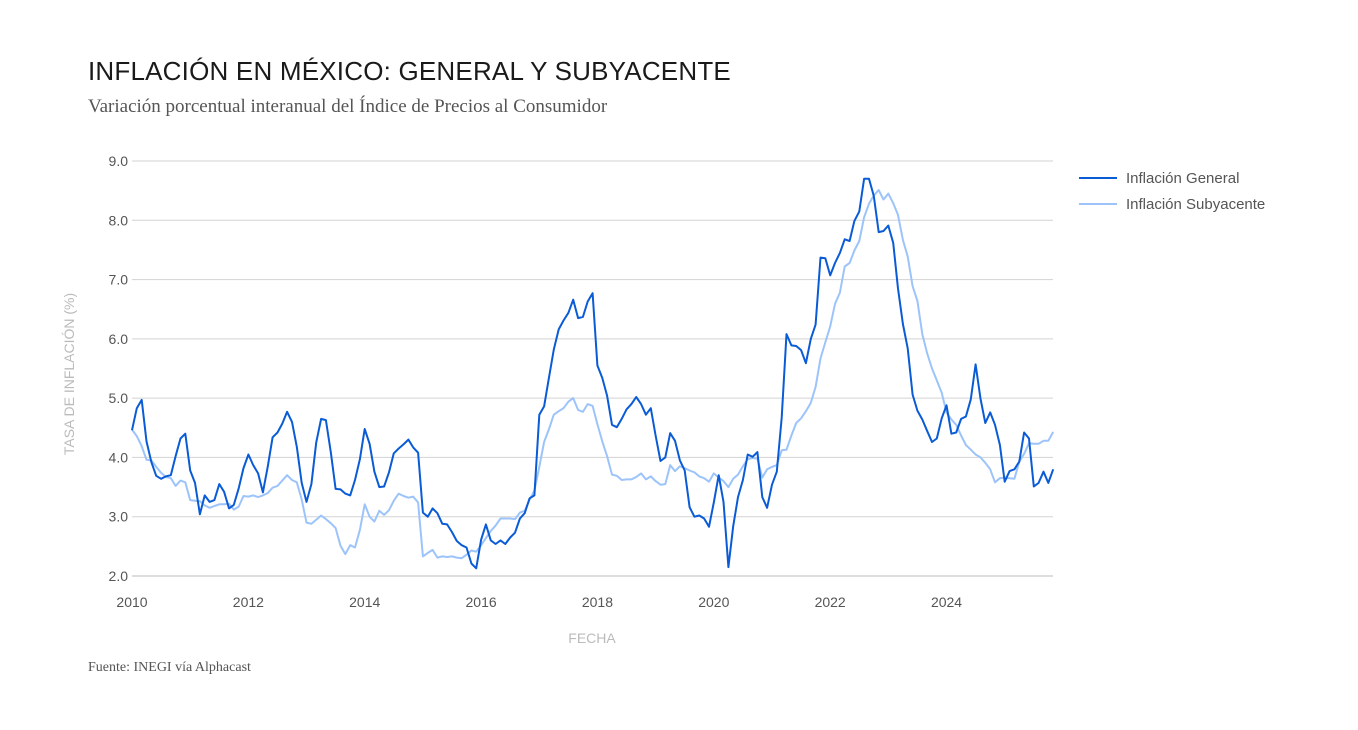 The width and height of the screenshot is (1358, 730). What do you see at coordinates (119, 280) in the screenshot?
I see `y-tick-label: 7.0` at bounding box center [119, 280].